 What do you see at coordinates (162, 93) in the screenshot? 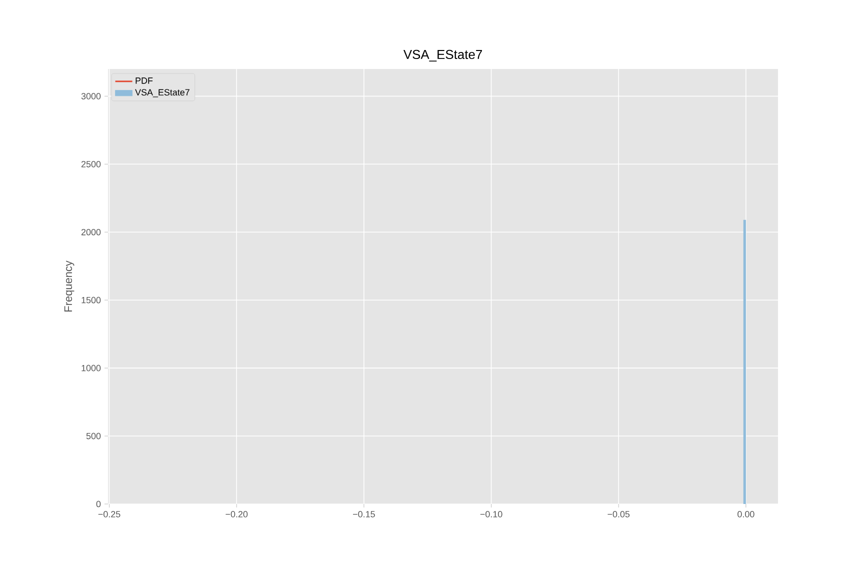
I see `legend-label: VSA_EState7` at bounding box center [162, 93].